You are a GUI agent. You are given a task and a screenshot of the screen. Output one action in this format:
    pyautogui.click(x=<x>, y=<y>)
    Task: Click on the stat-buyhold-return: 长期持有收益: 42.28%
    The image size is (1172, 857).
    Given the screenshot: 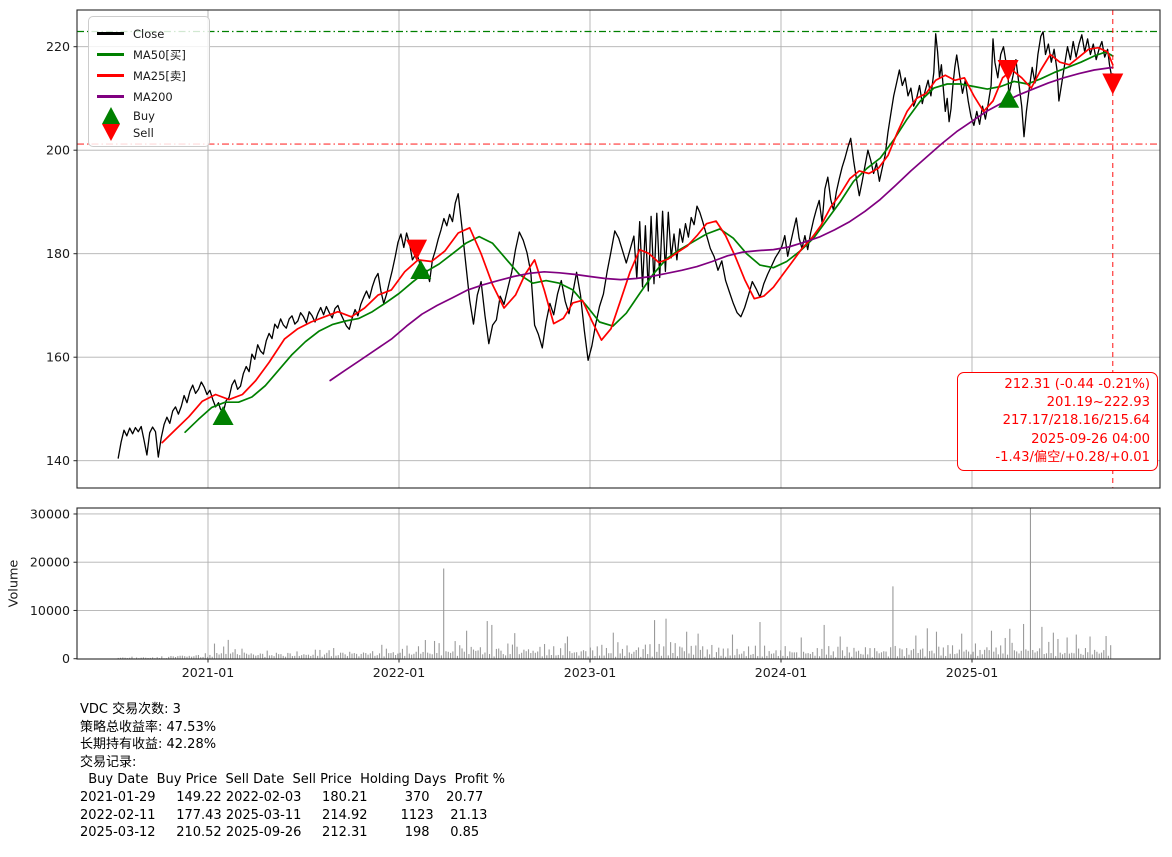 What is the action you would take?
    pyautogui.click(x=148, y=745)
    